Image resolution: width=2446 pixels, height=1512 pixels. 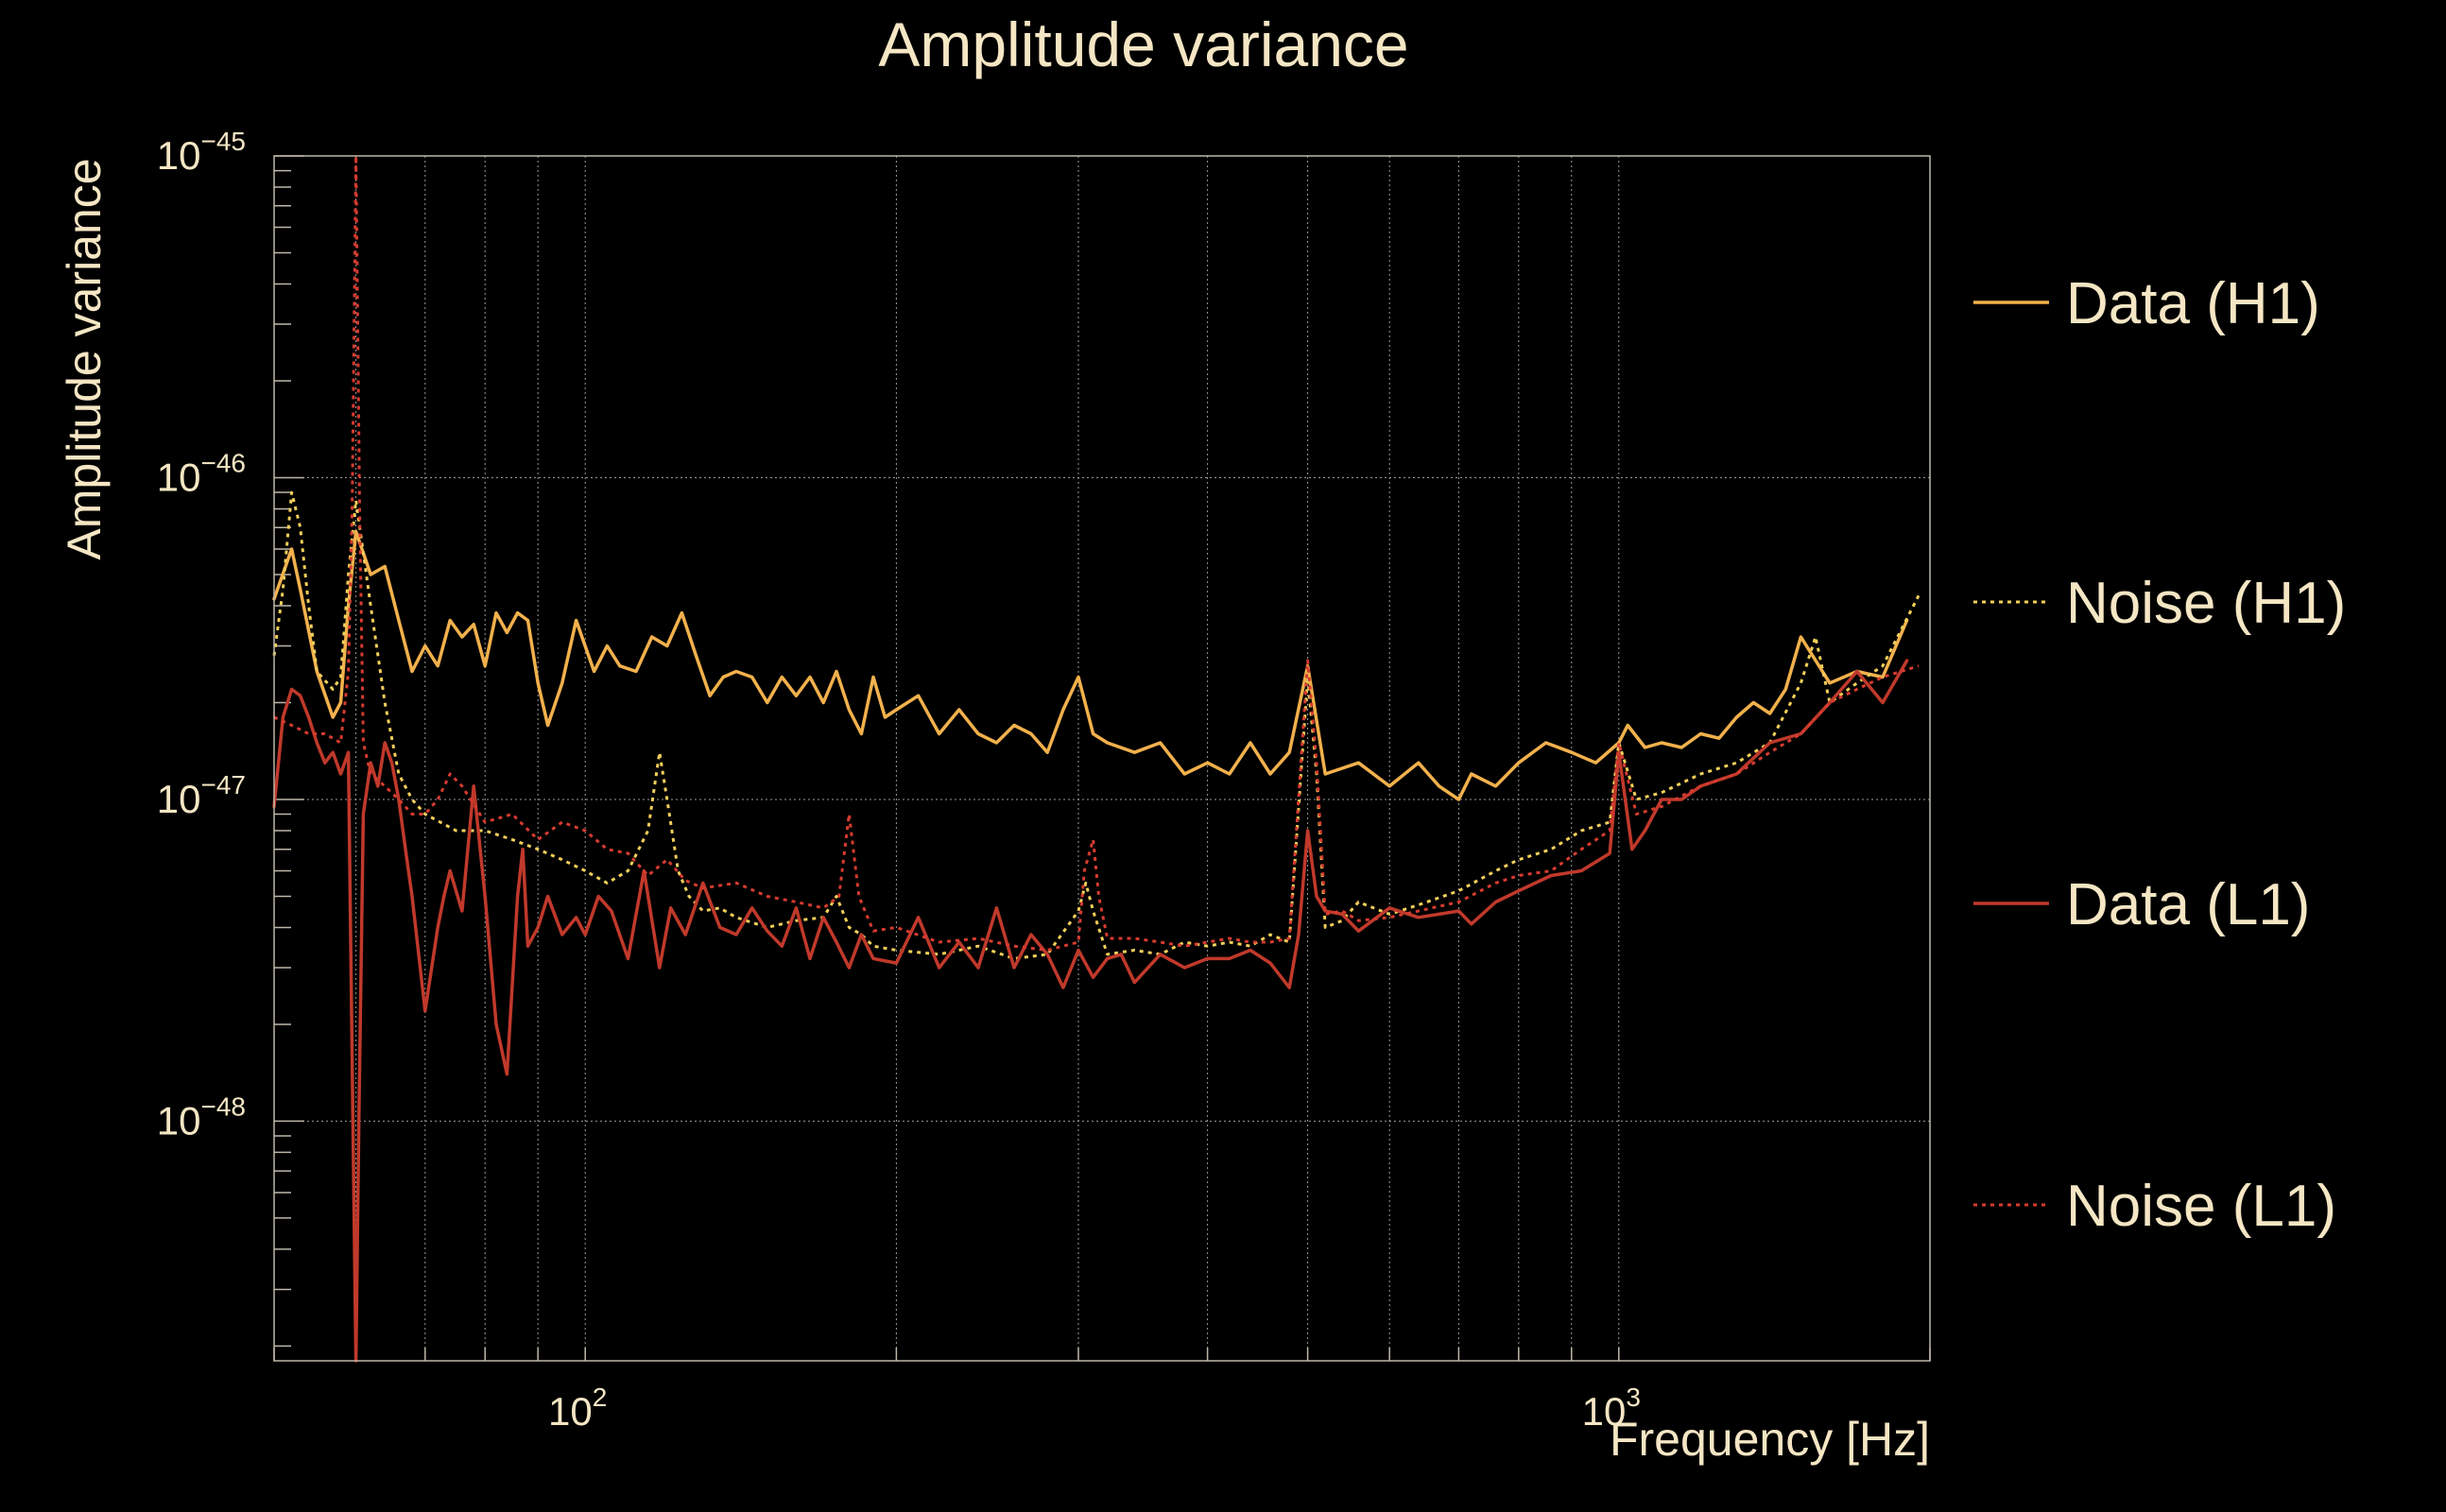 I want to click on legend-label-1: Data (H1), so click(x=2193, y=303).